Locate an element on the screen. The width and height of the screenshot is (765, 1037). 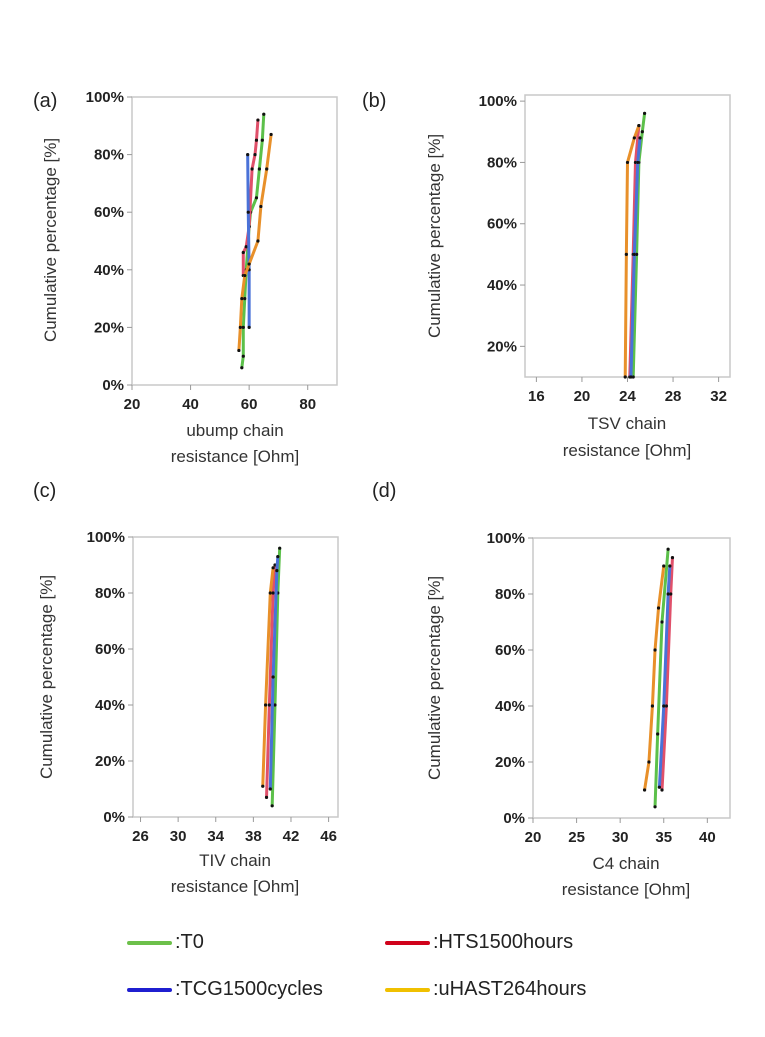
x-tick-label: 16 is located at coordinates (536, 396).